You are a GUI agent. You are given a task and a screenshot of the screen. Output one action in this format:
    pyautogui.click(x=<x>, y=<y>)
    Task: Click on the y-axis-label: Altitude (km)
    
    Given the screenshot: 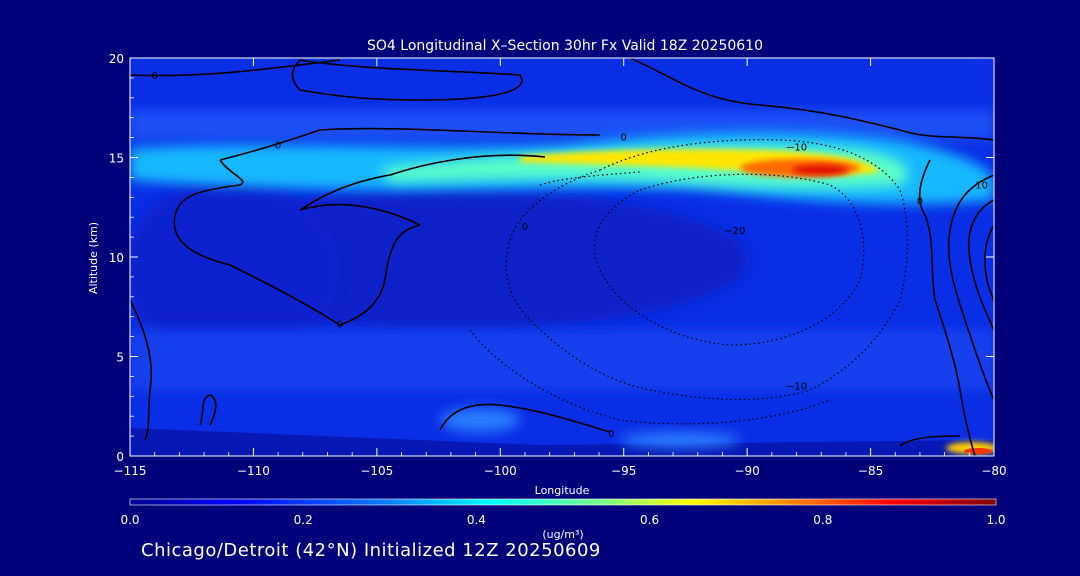 What is the action you would take?
    pyautogui.click(x=93, y=258)
    